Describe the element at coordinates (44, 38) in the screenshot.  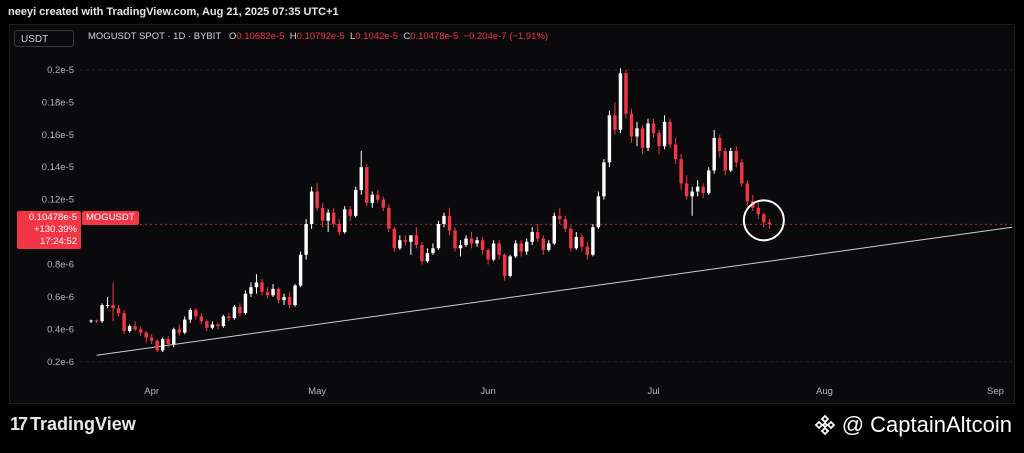
I see `currency-selector: USDT` at that location.